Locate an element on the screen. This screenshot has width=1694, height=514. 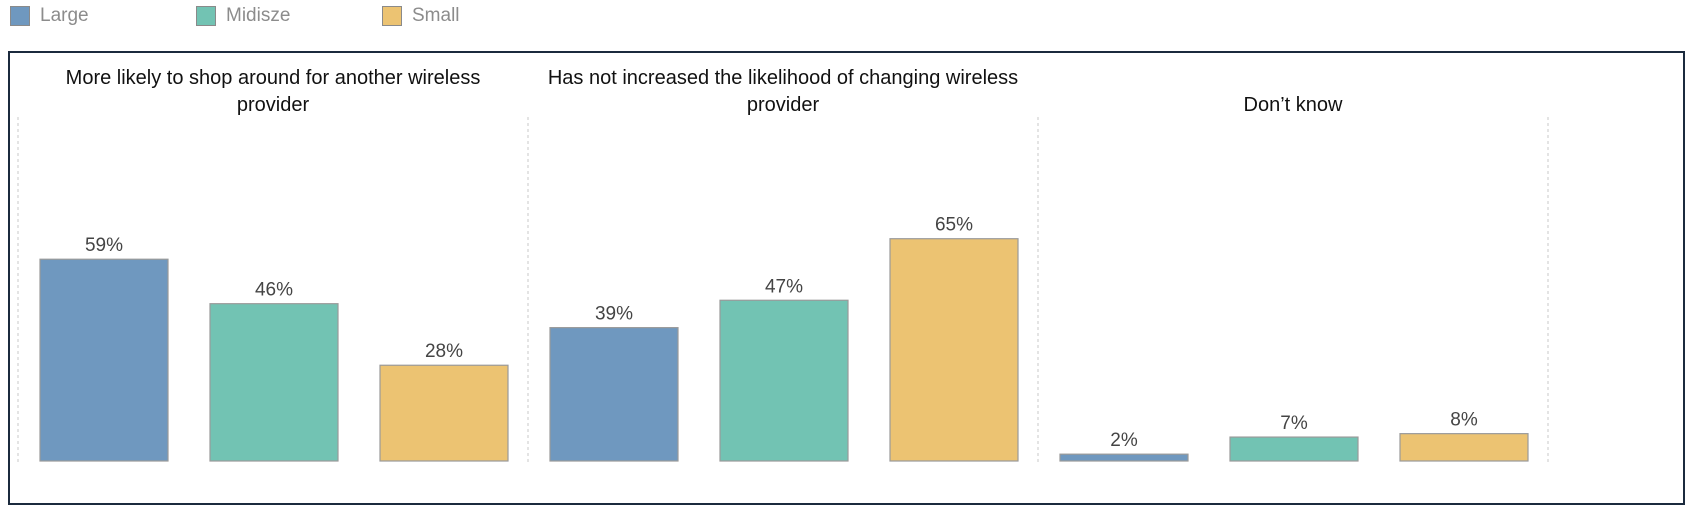
bar-value-label: 39% is located at coordinates (614, 314).